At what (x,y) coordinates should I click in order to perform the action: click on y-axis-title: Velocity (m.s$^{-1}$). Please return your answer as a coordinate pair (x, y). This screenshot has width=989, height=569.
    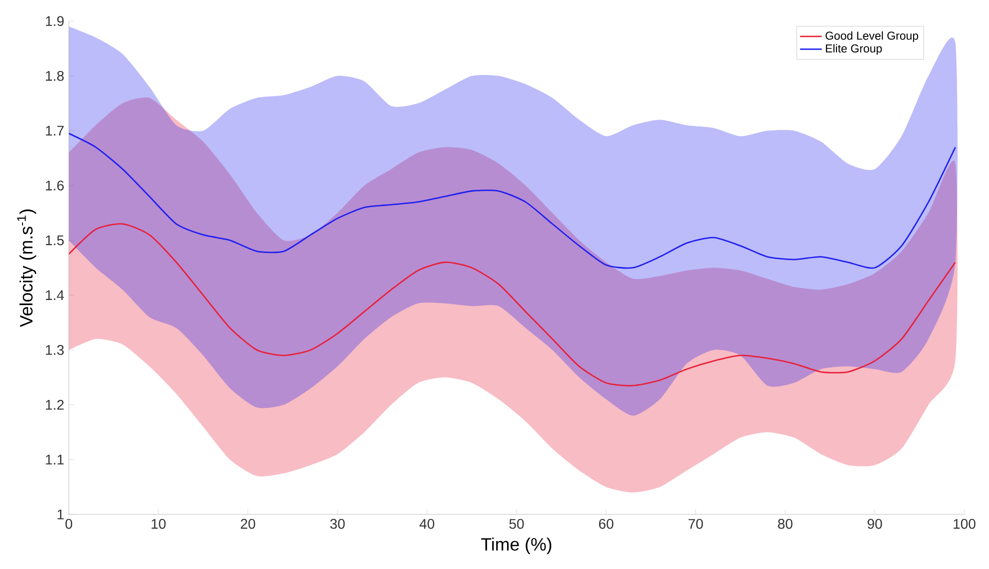
    Looking at the image, I should click on (26, 269).